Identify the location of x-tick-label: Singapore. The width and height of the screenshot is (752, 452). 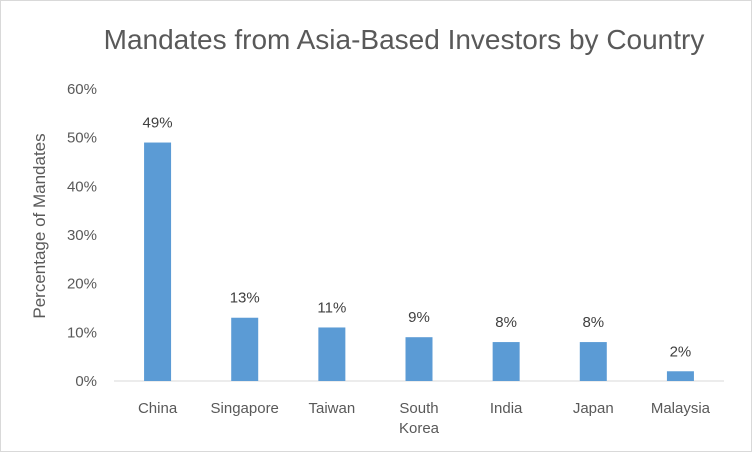
(245, 408).